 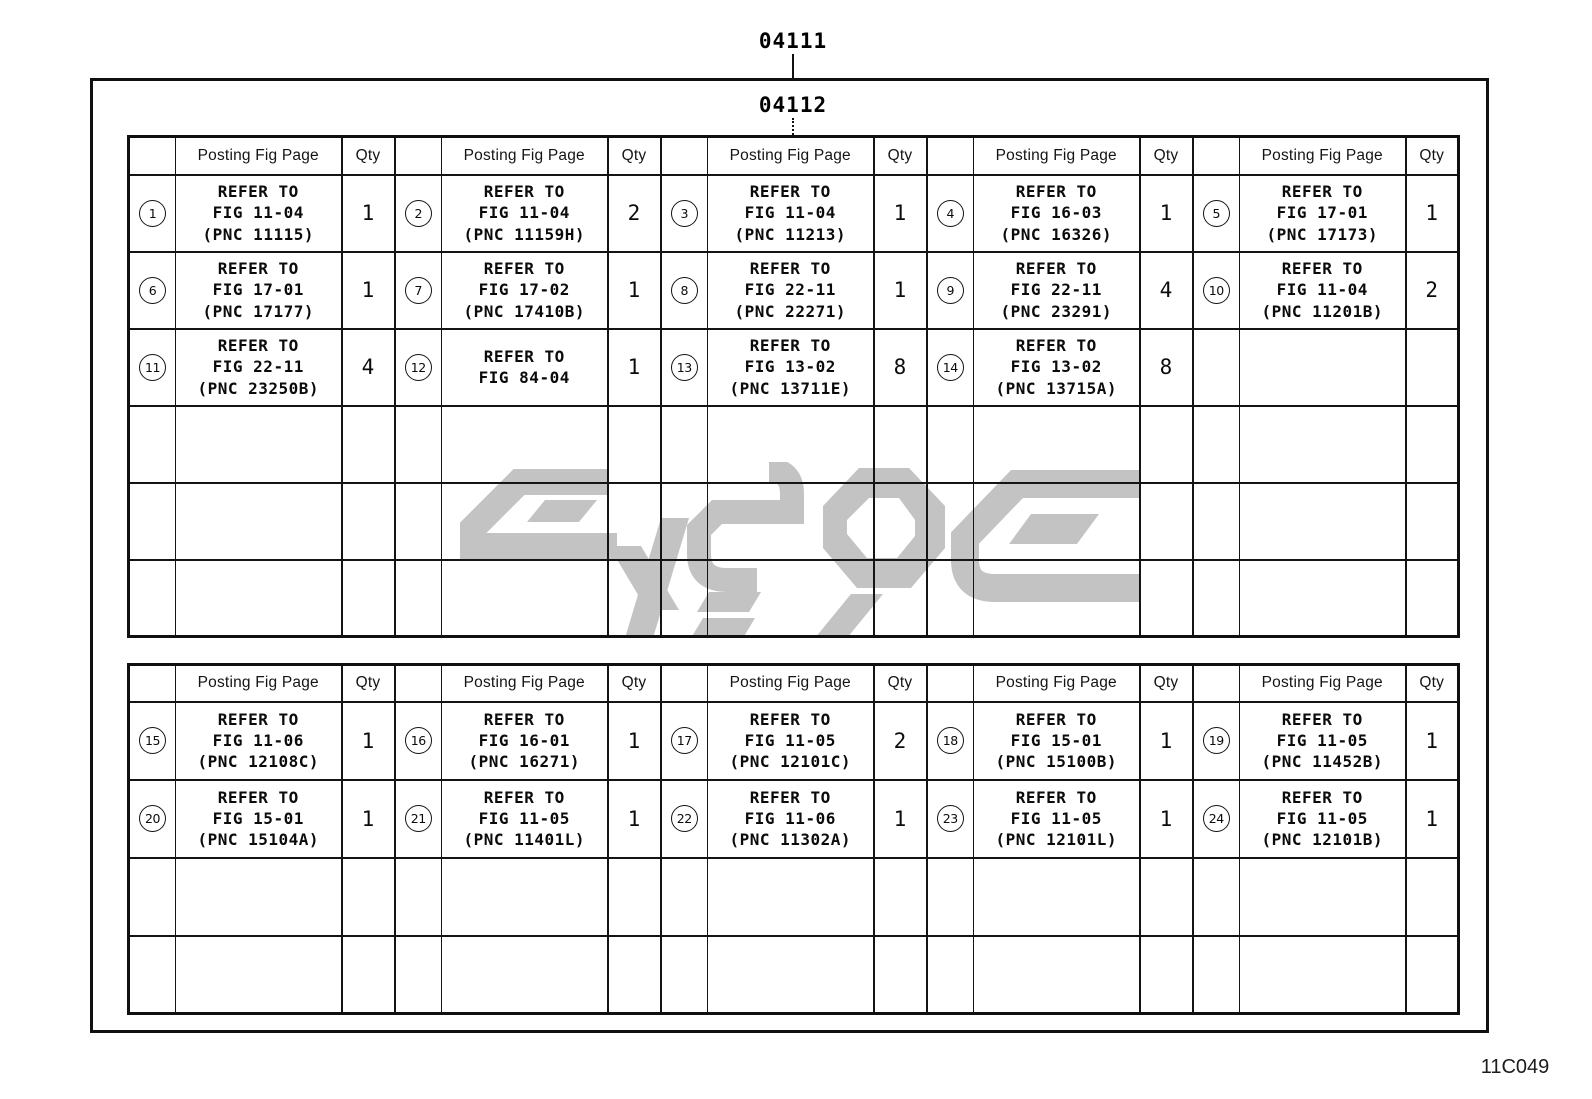 What do you see at coordinates (1216, 290) in the screenshot?
I see `circled-item-number: 10` at bounding box center [1216, 290].